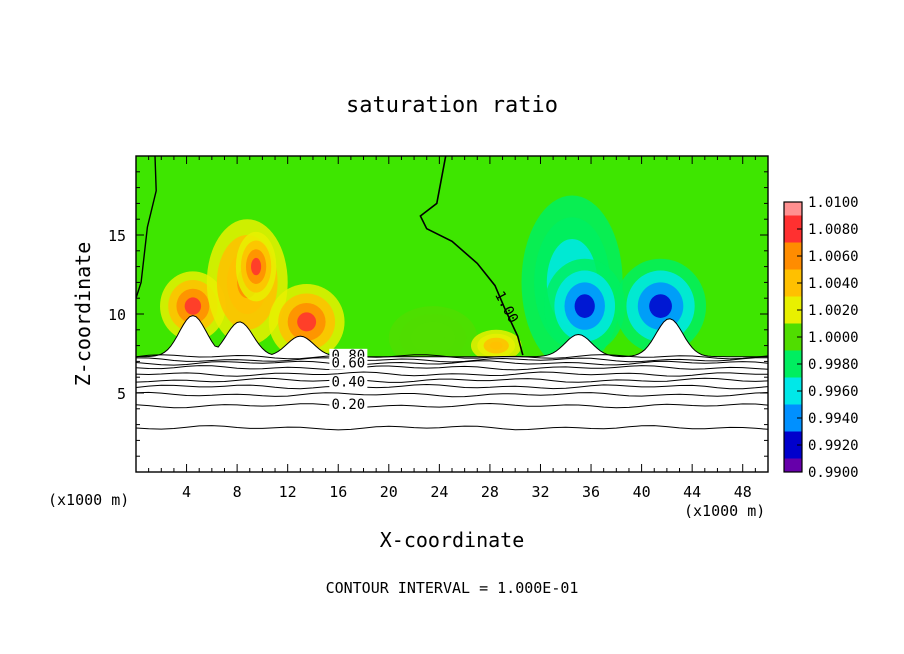 Image resolution: width=904 pixels, height=654 pixels. I want to click on contour-label: 0.20, so click(348, 405).